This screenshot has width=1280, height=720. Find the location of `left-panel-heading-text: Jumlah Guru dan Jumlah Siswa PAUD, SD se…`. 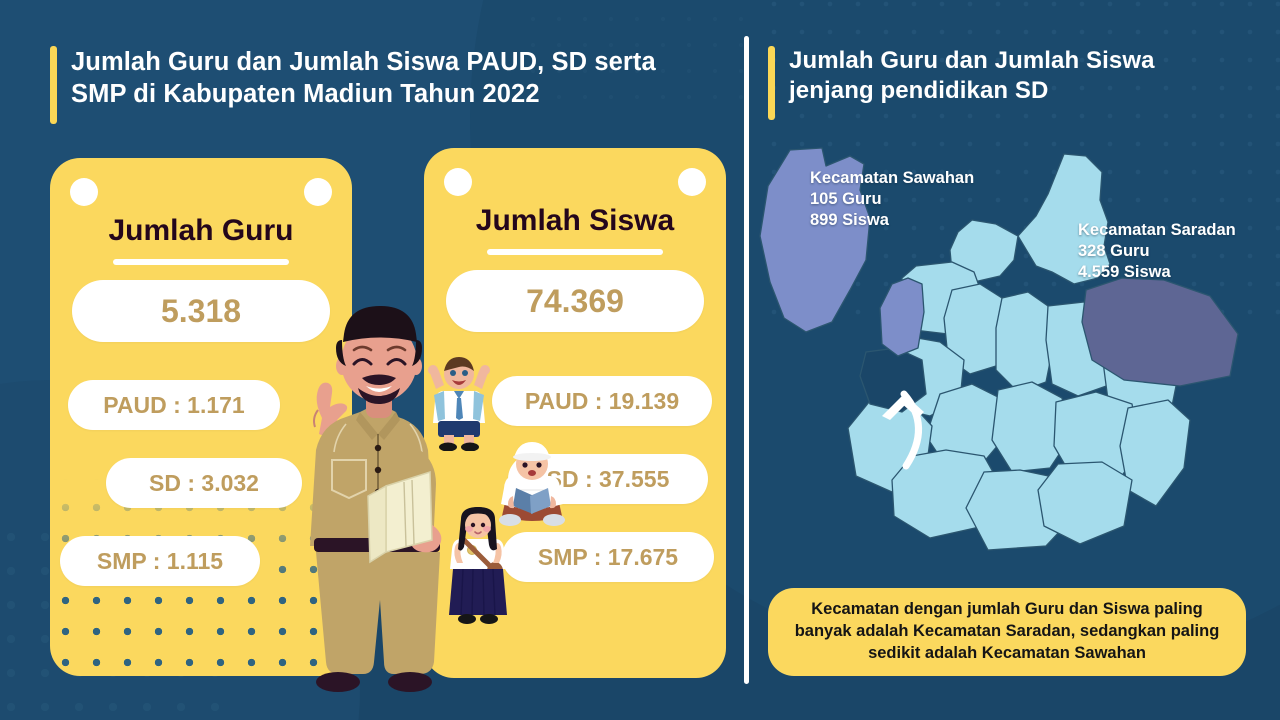

left-panel-heading-text: Jumlah Guru dan Jumlah Siswa PAUD, SD se… is located at coordinates (363, 78).